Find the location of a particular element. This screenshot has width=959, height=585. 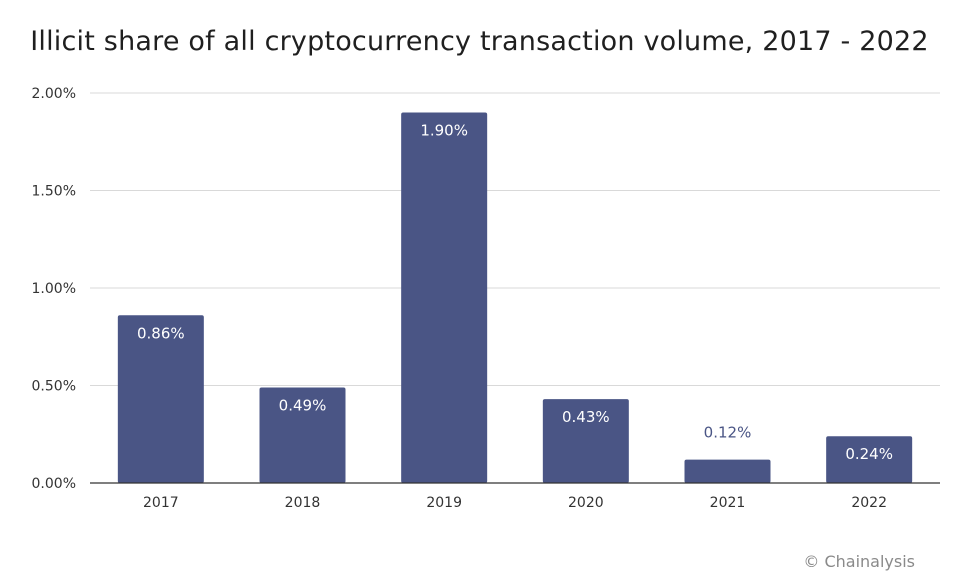

source-credit: © Chainalysis is located at coordinates (859, 561).